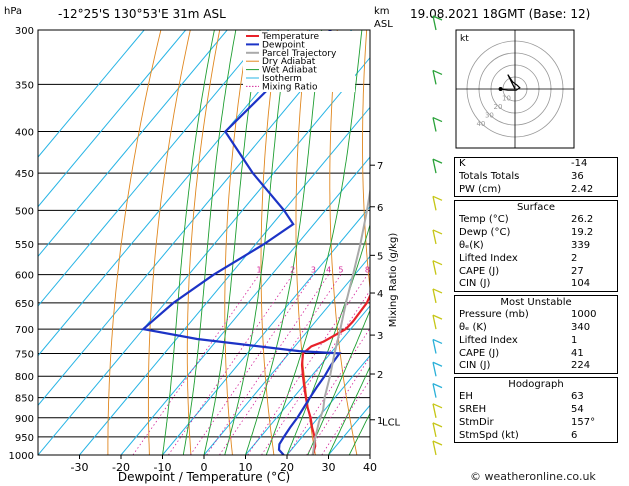 Image resolution: width=629 pixels, height=486 pixels. I want to click on dry-adiabat-line, so click(417, 242).